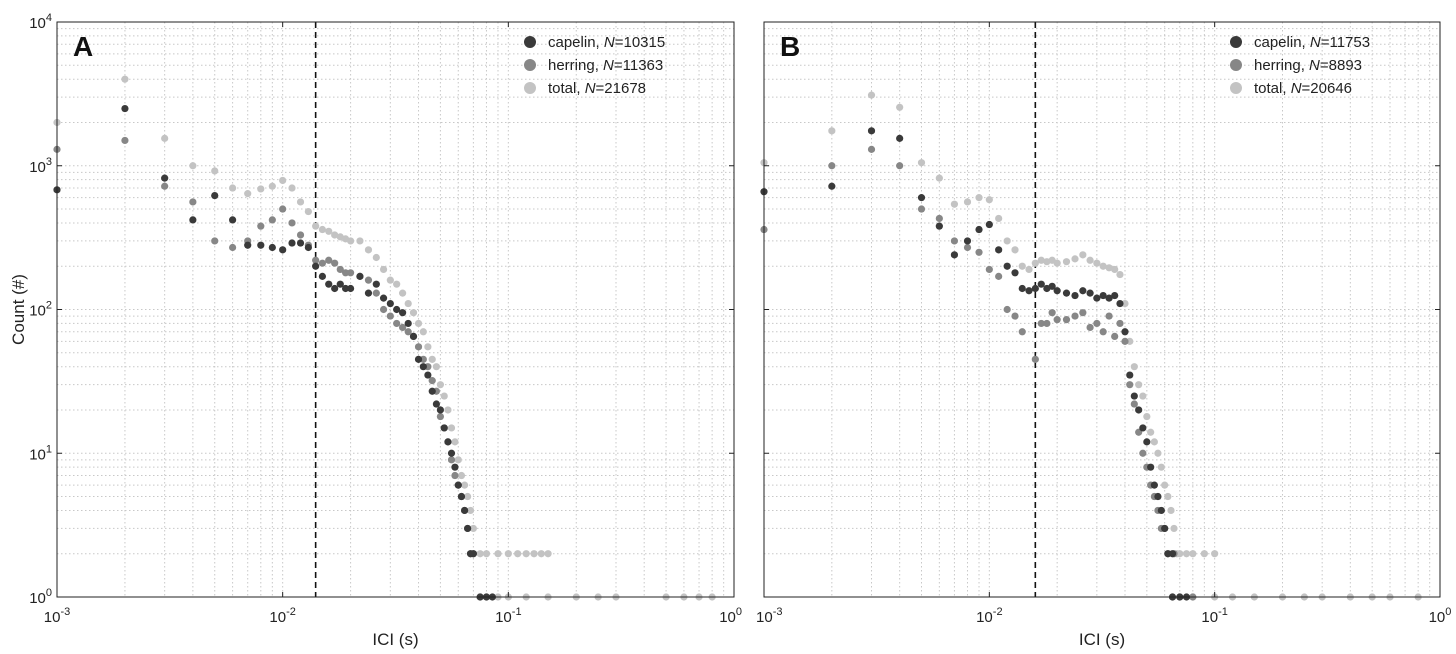 This screenshot has height=654, width=1456. Describe the element at coordinates (790, 46) in the screenshot. I see `panel-label: B` at that location.